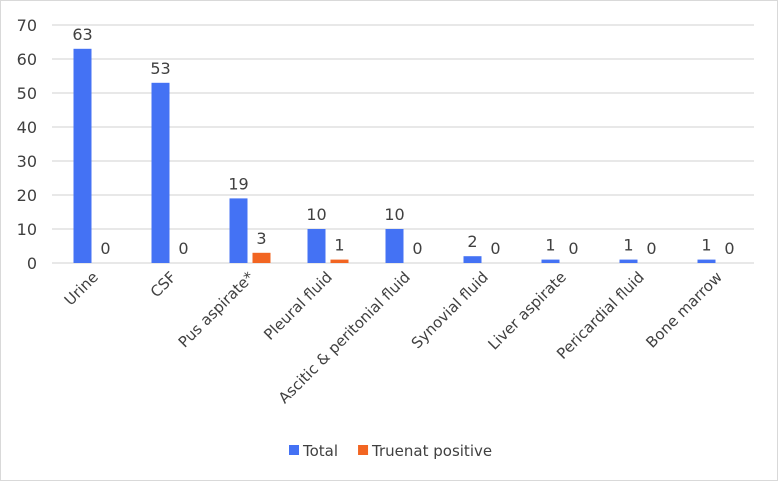 The width and height of the screenshot is (778, 487). Describe the element at coordinates (683, 309) in the screenshot. I see `x-tick-label: Bone marrow` at that location.